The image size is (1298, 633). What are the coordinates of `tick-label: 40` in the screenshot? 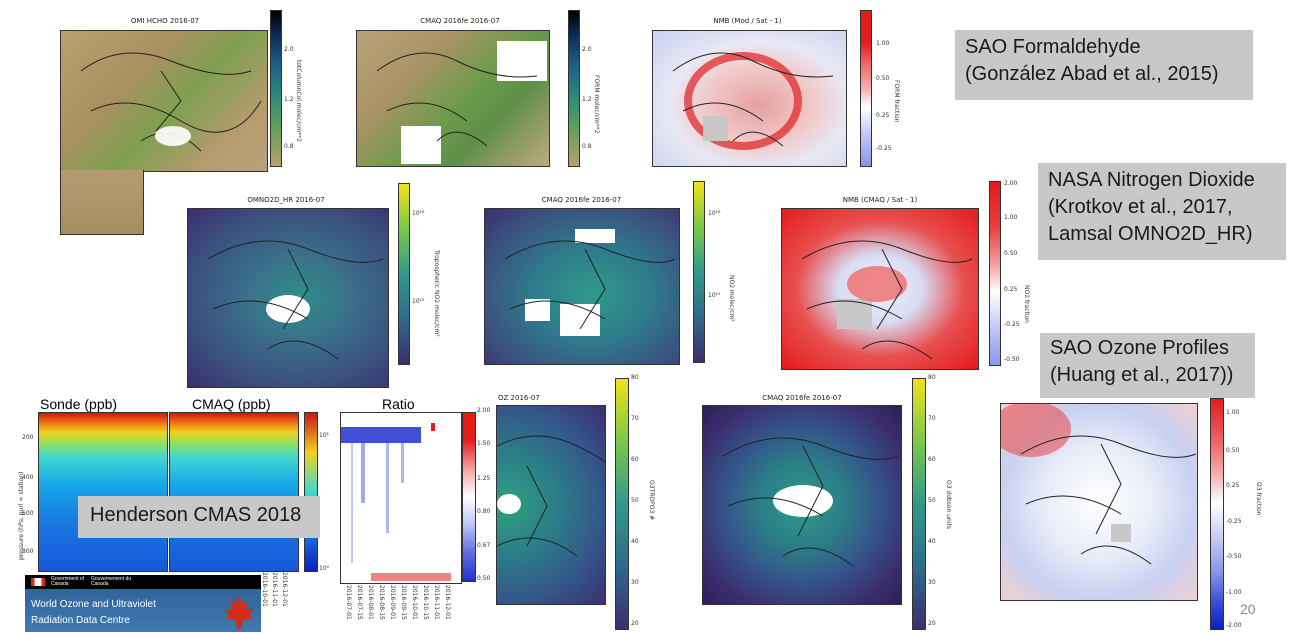 It's located at (635, 541).